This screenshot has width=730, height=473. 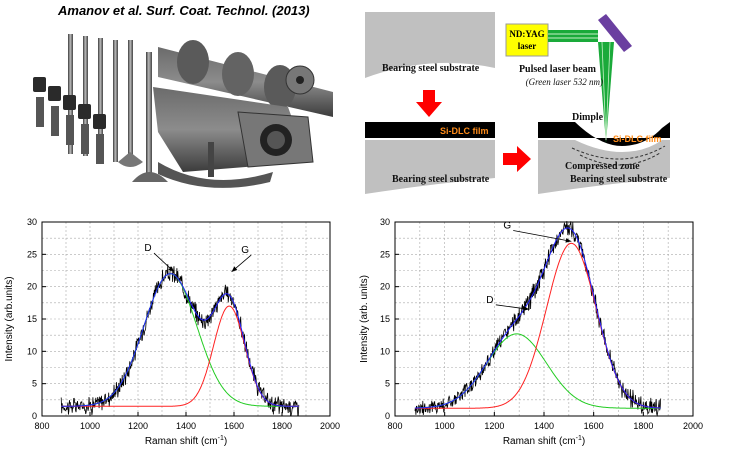 I want to click on y-axis-label: Intensity (arb. units), so click(x=364, y=319).